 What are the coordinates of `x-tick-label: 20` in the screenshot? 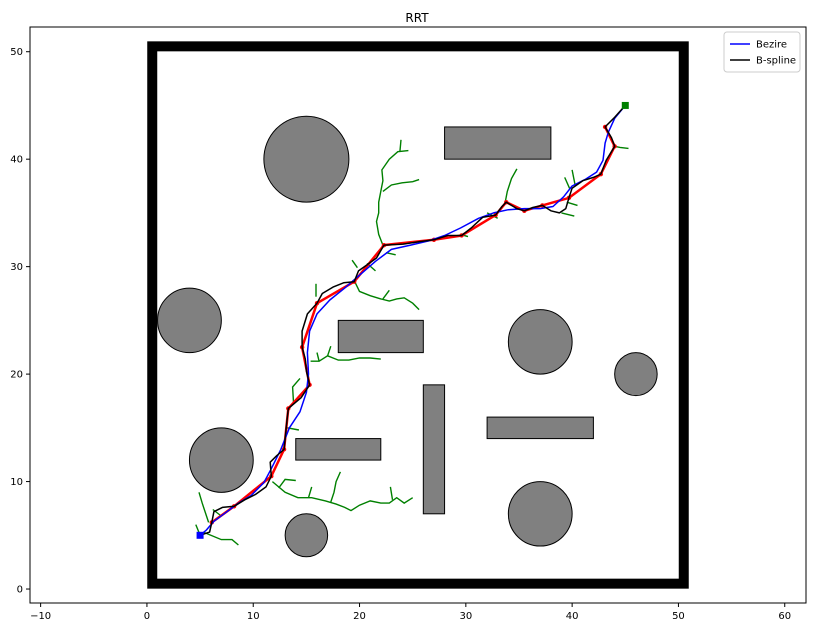 It's located at (359, 616).